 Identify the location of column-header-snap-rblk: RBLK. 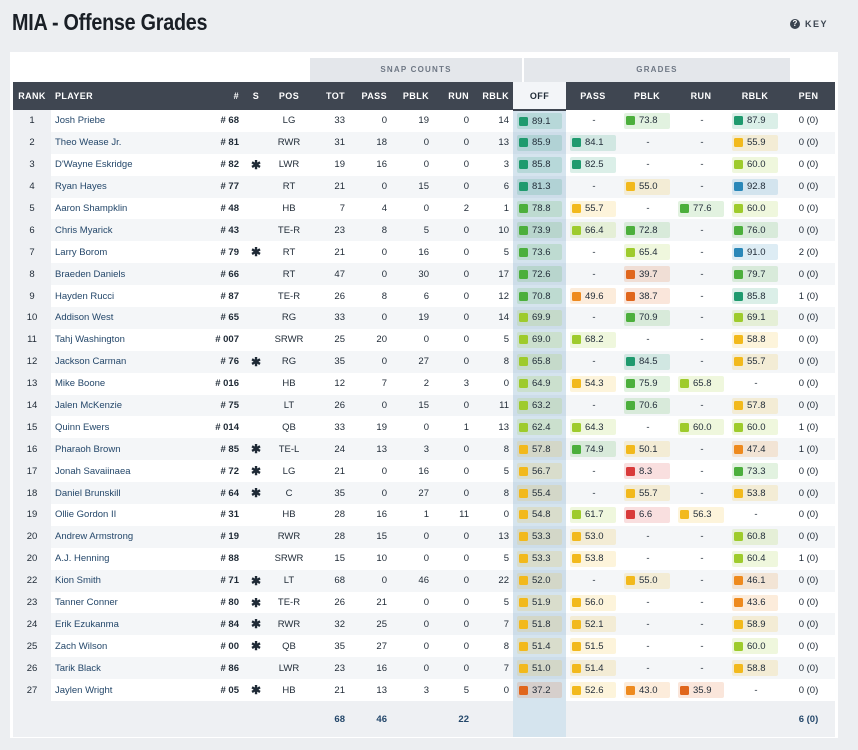
(493, 96).